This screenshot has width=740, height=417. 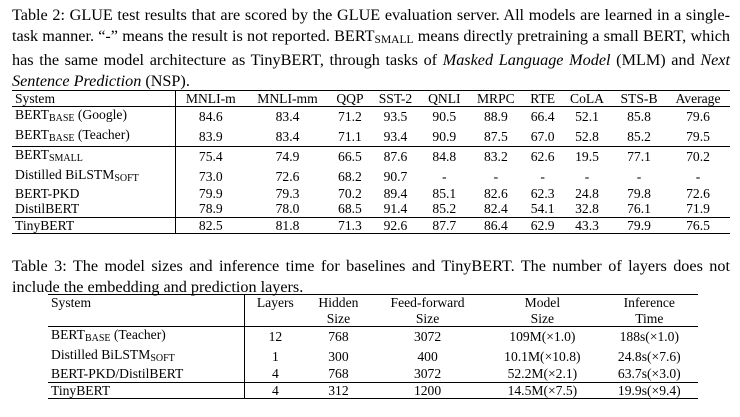 I want to click on value-cell: 87.7, so click(x=444, y=225).